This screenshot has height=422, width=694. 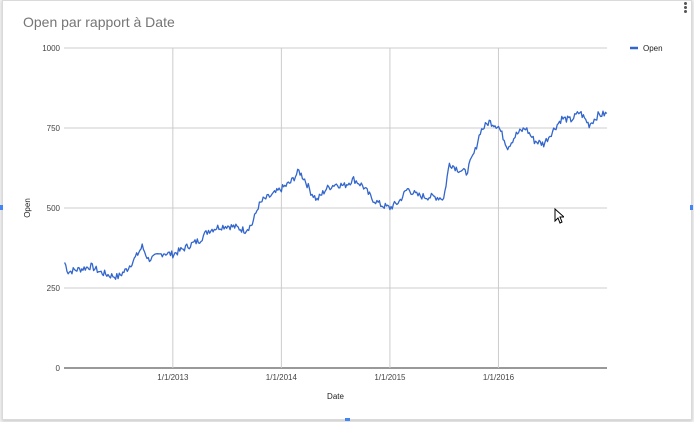 I want to click on y-tick-label: 250, so click(x=54, y=288).